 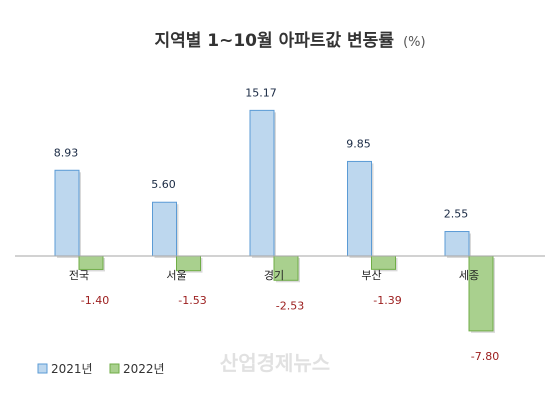 What do you see at coordinates (275, 363) in the screenshot?
I see `watermark: 산업경제뉴스` at bounding box center [275, 363].